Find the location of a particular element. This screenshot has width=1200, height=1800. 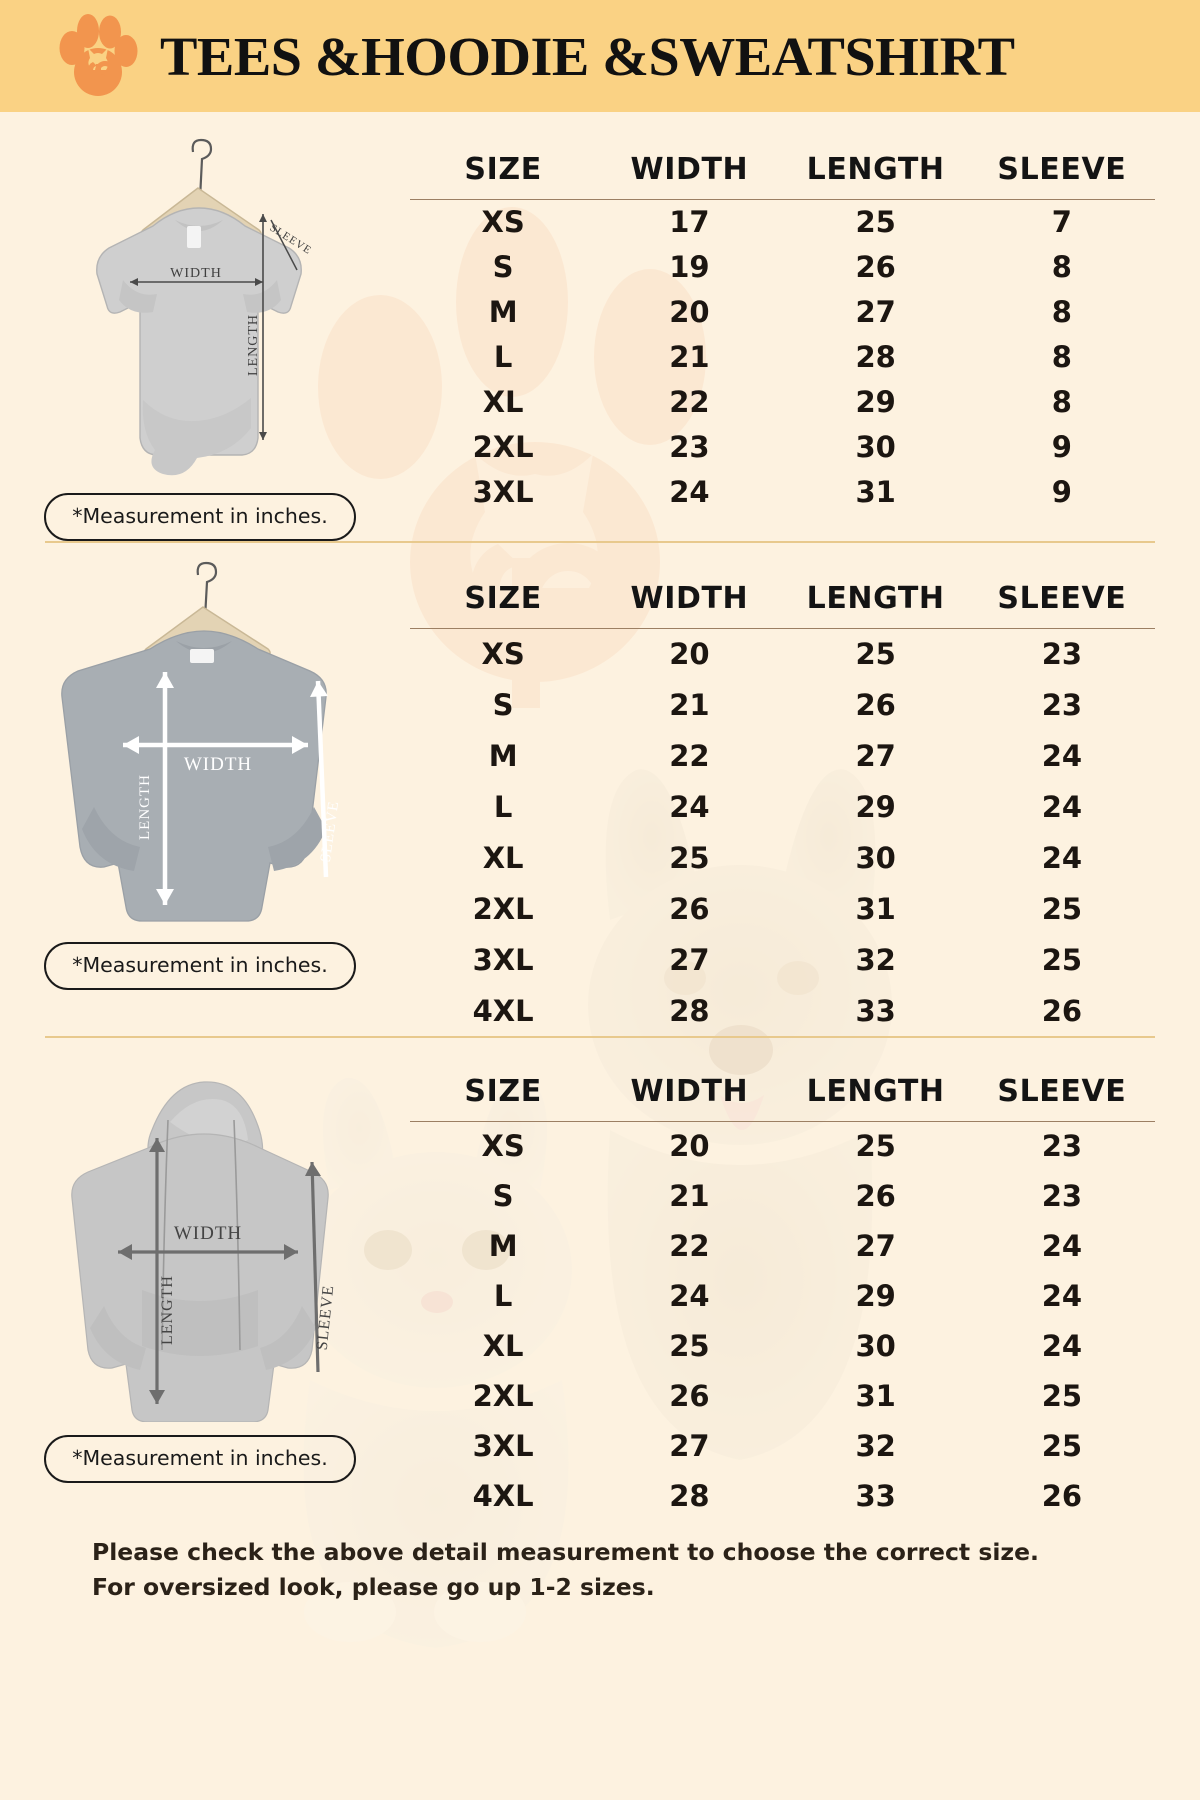

sweatshirt-width-label: WIDTH is located at coordinates (218, 764).